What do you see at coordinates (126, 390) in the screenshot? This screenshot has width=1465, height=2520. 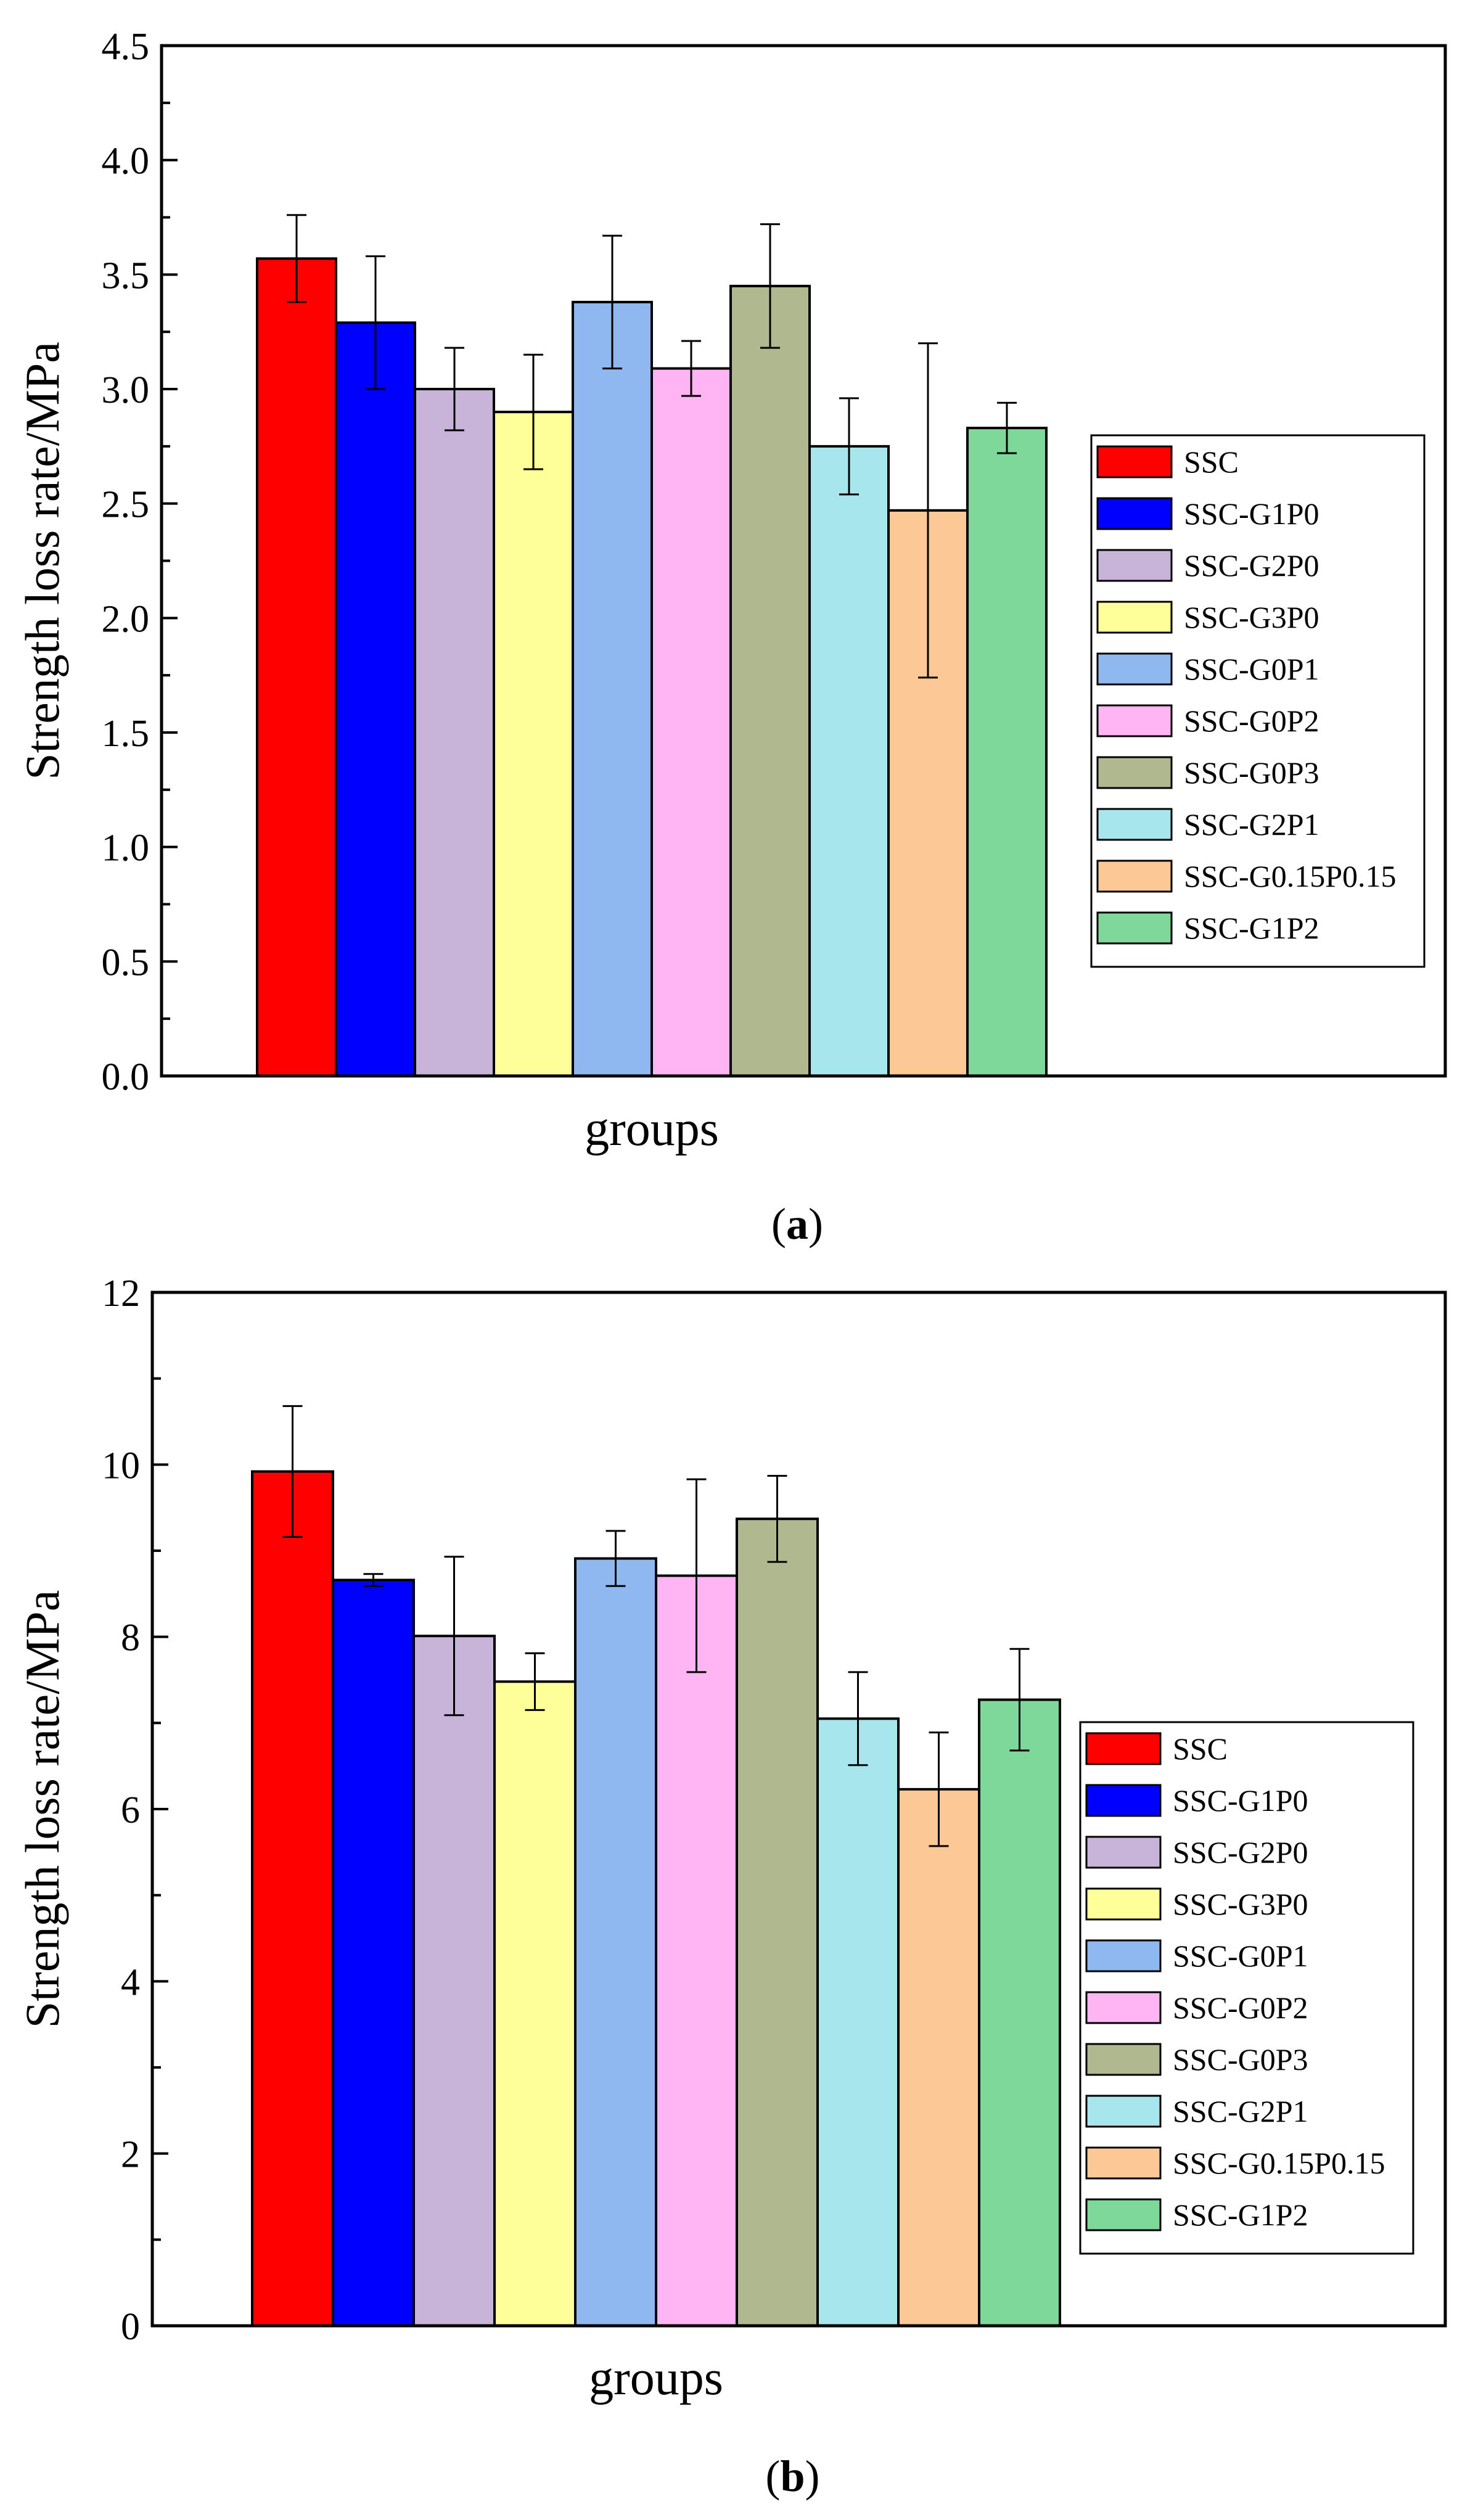 I see `y-tick-label: 3.0` at bounding box center [126, 390].